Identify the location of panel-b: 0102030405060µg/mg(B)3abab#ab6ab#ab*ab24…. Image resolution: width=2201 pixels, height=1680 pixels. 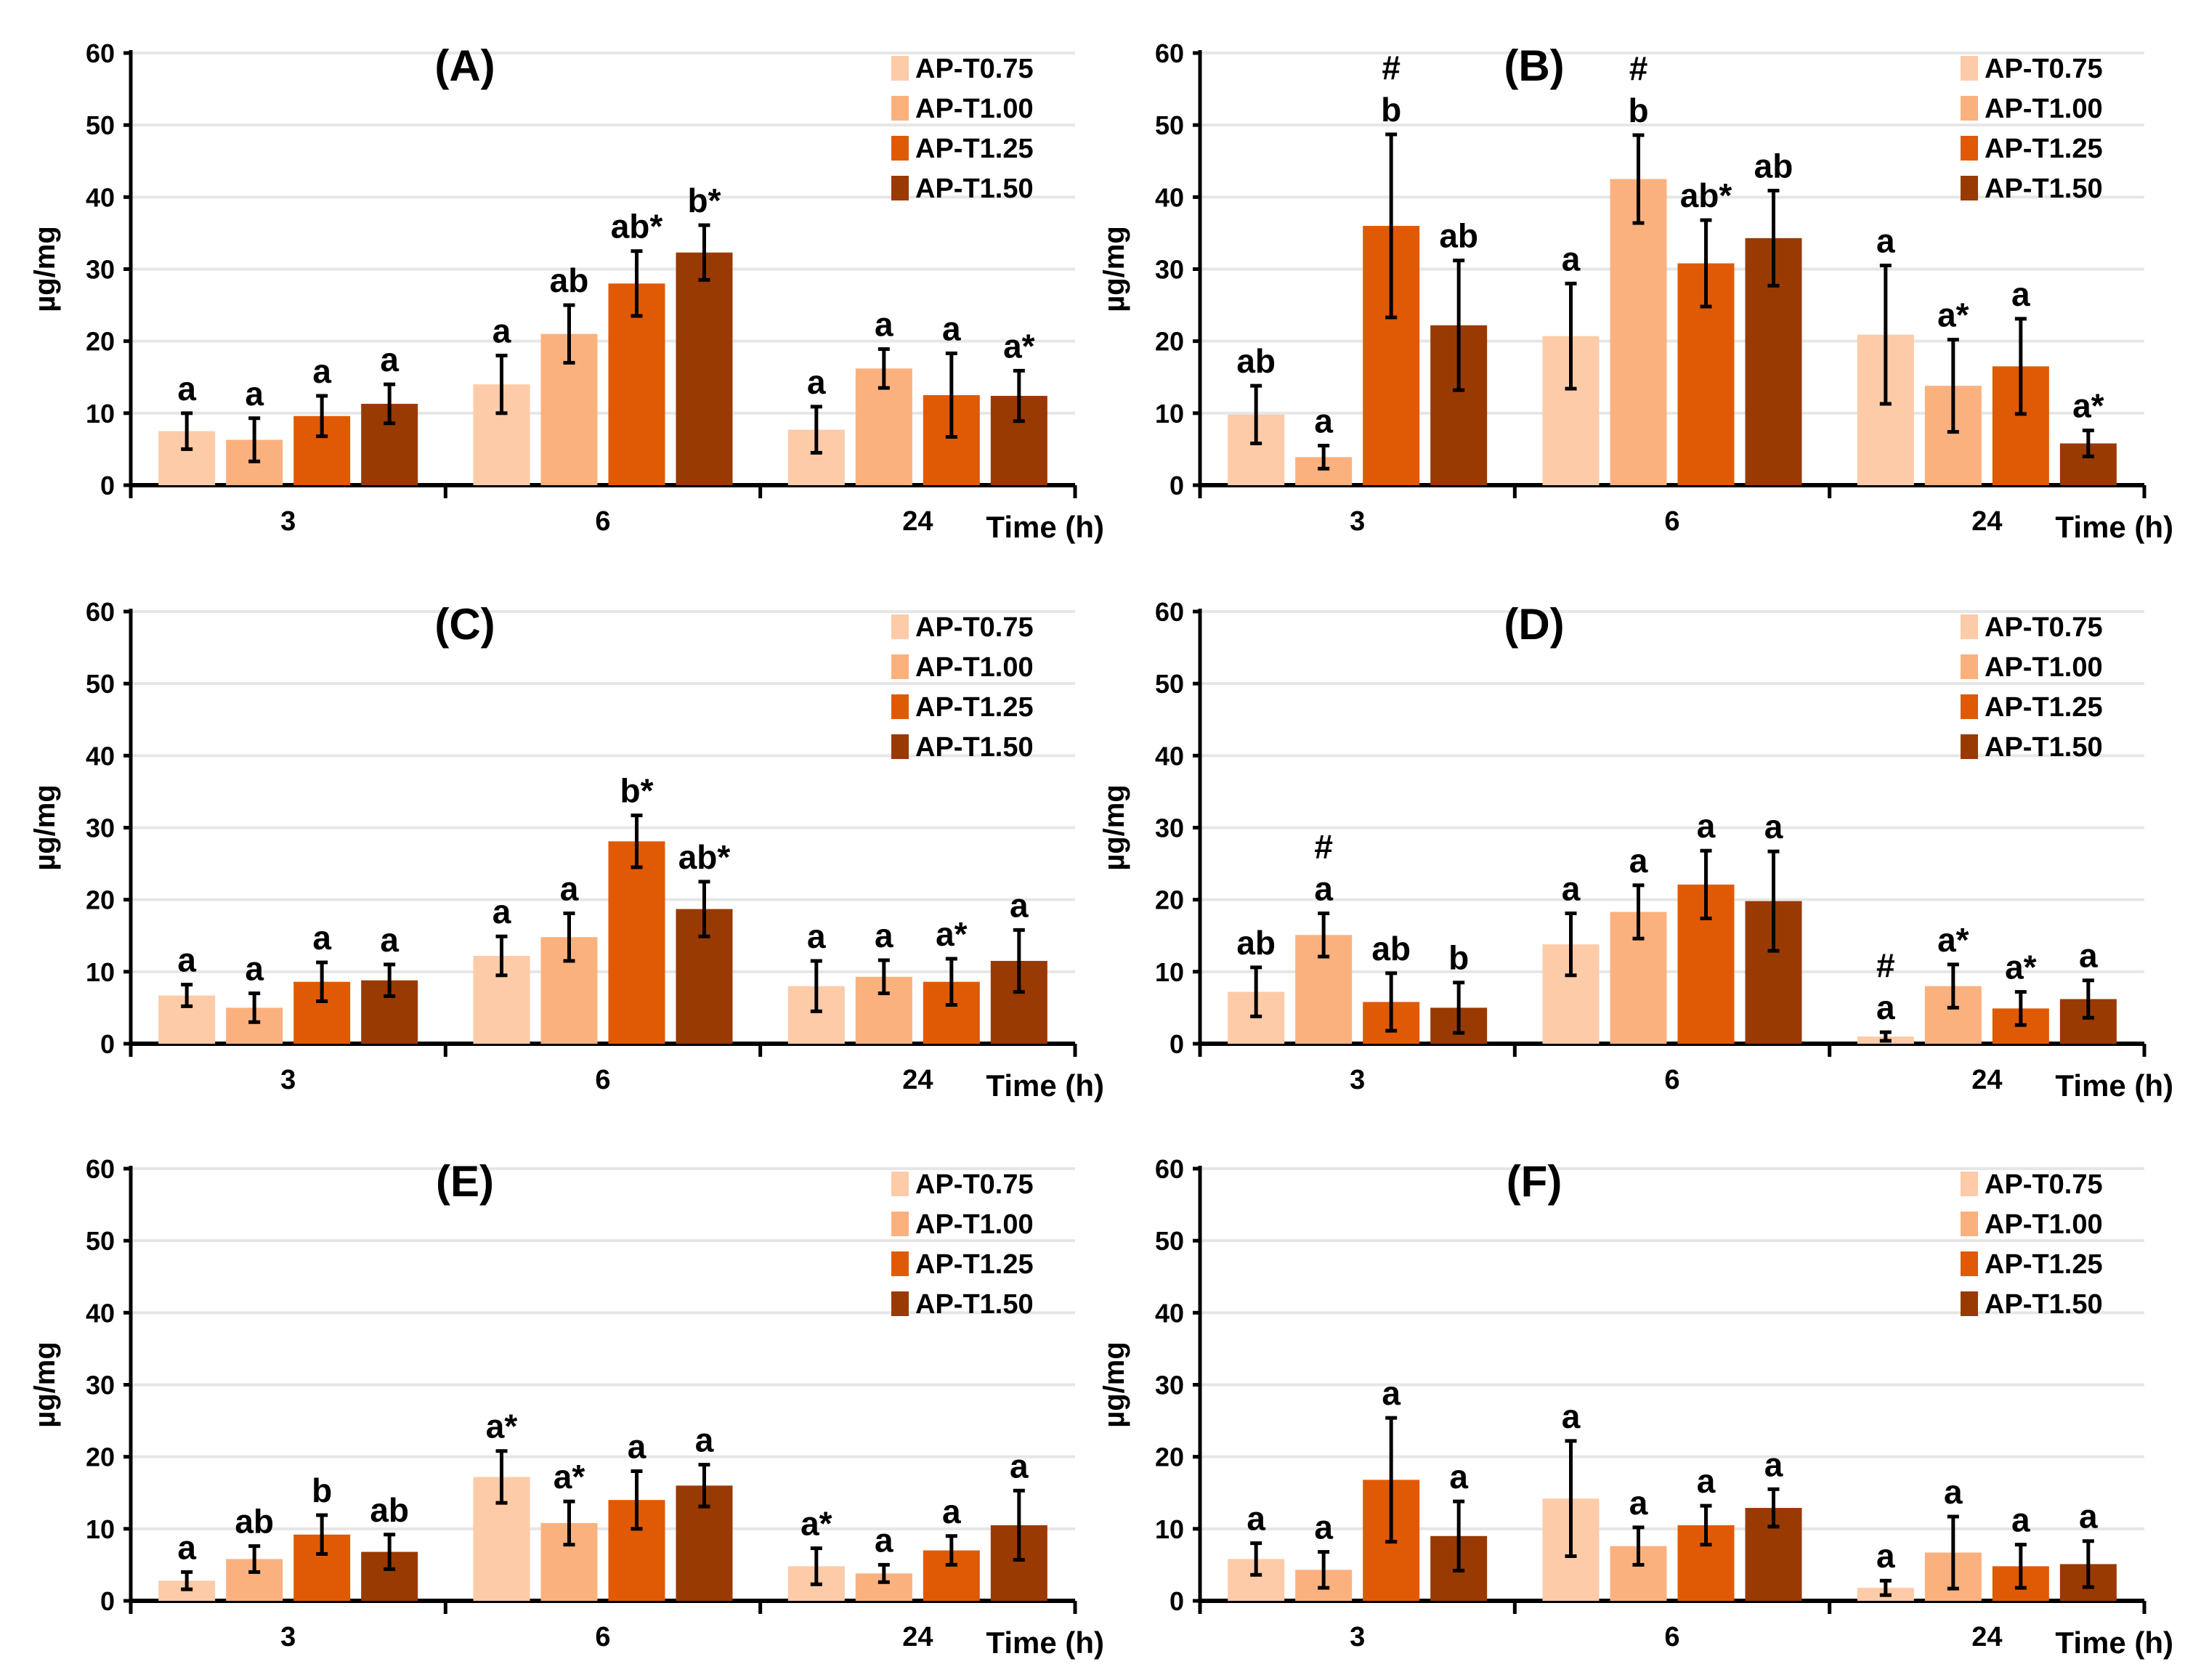
(1635, 291).